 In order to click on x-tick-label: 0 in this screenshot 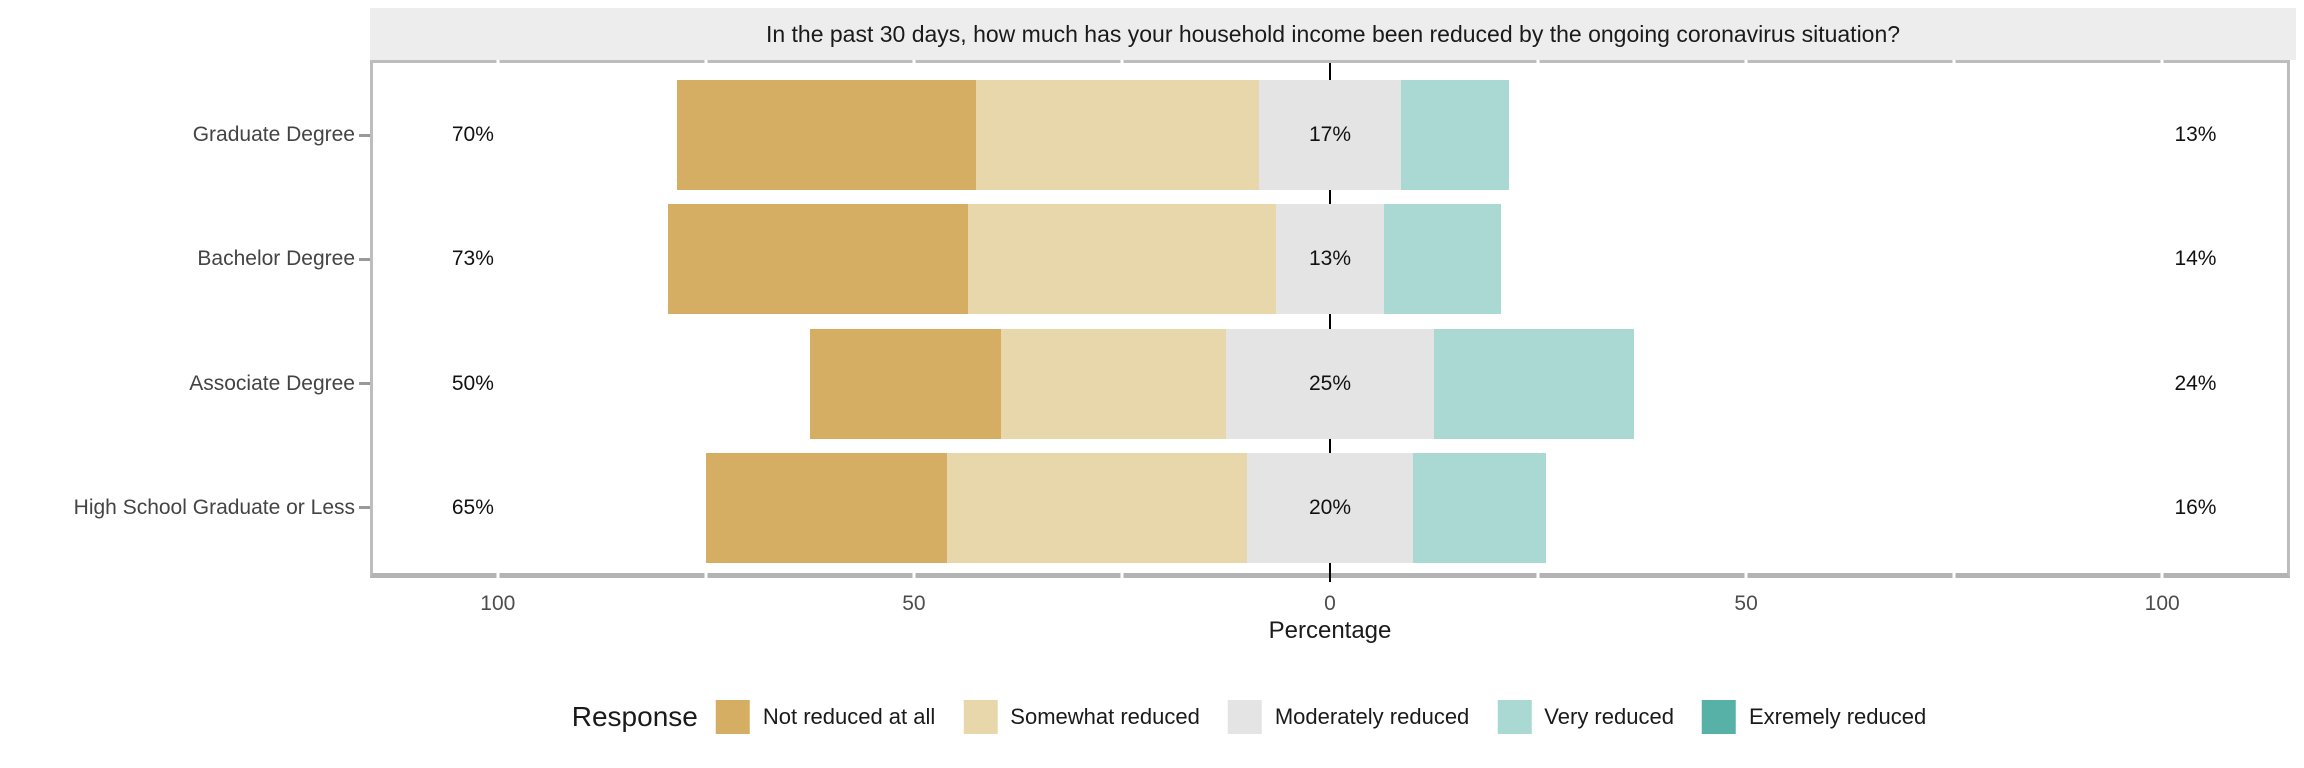, I will do `click(1330, 603)`.